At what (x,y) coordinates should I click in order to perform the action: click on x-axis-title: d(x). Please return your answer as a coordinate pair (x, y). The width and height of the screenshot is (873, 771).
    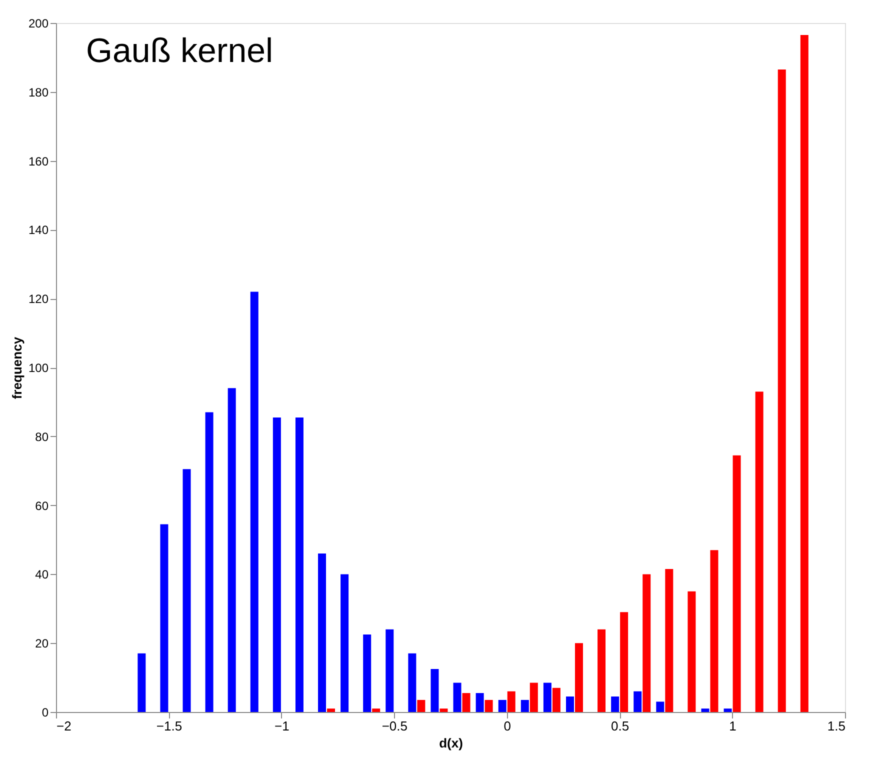
    Looking at the image, I should click on (451, 743).